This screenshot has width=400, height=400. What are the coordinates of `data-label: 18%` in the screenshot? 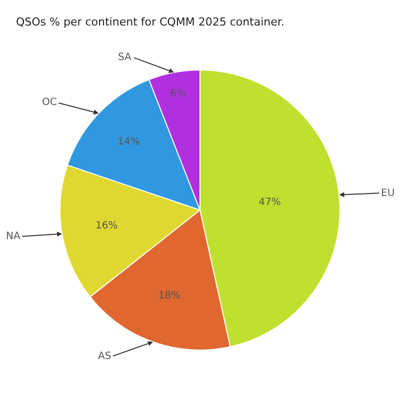 It's located at (169, 296).